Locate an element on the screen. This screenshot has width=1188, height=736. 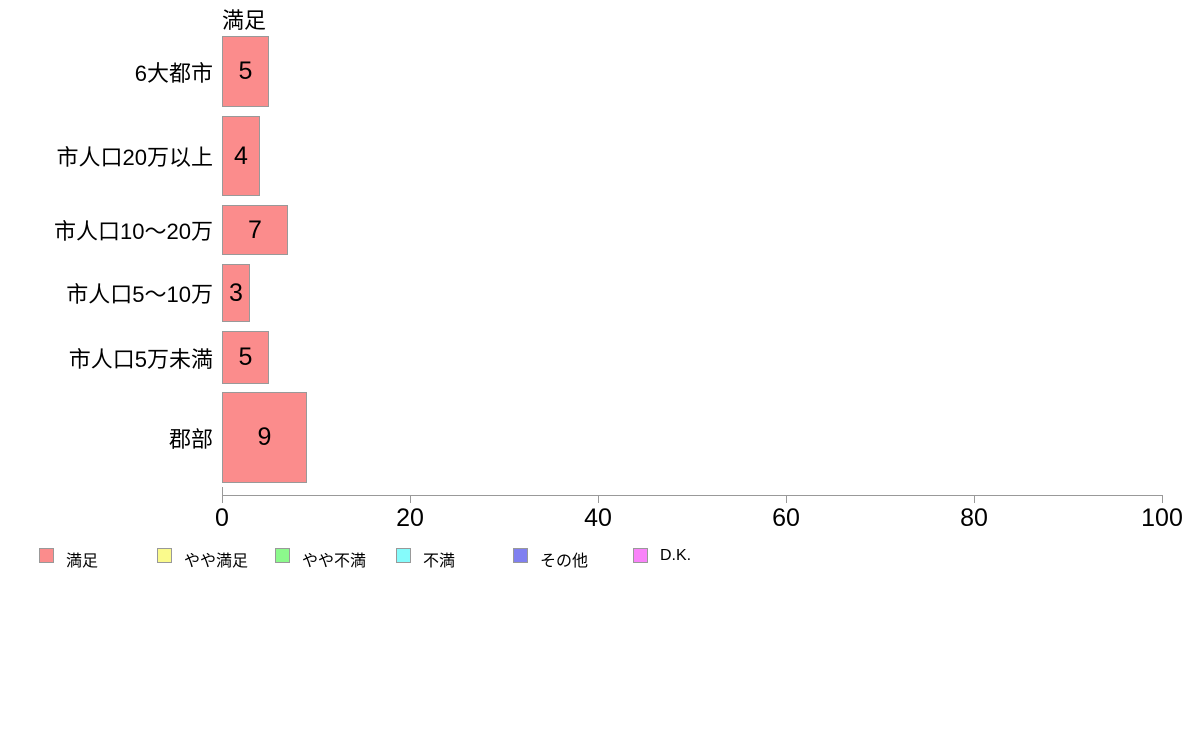
legend-label: 不満 is located at coordinates (439, 561).